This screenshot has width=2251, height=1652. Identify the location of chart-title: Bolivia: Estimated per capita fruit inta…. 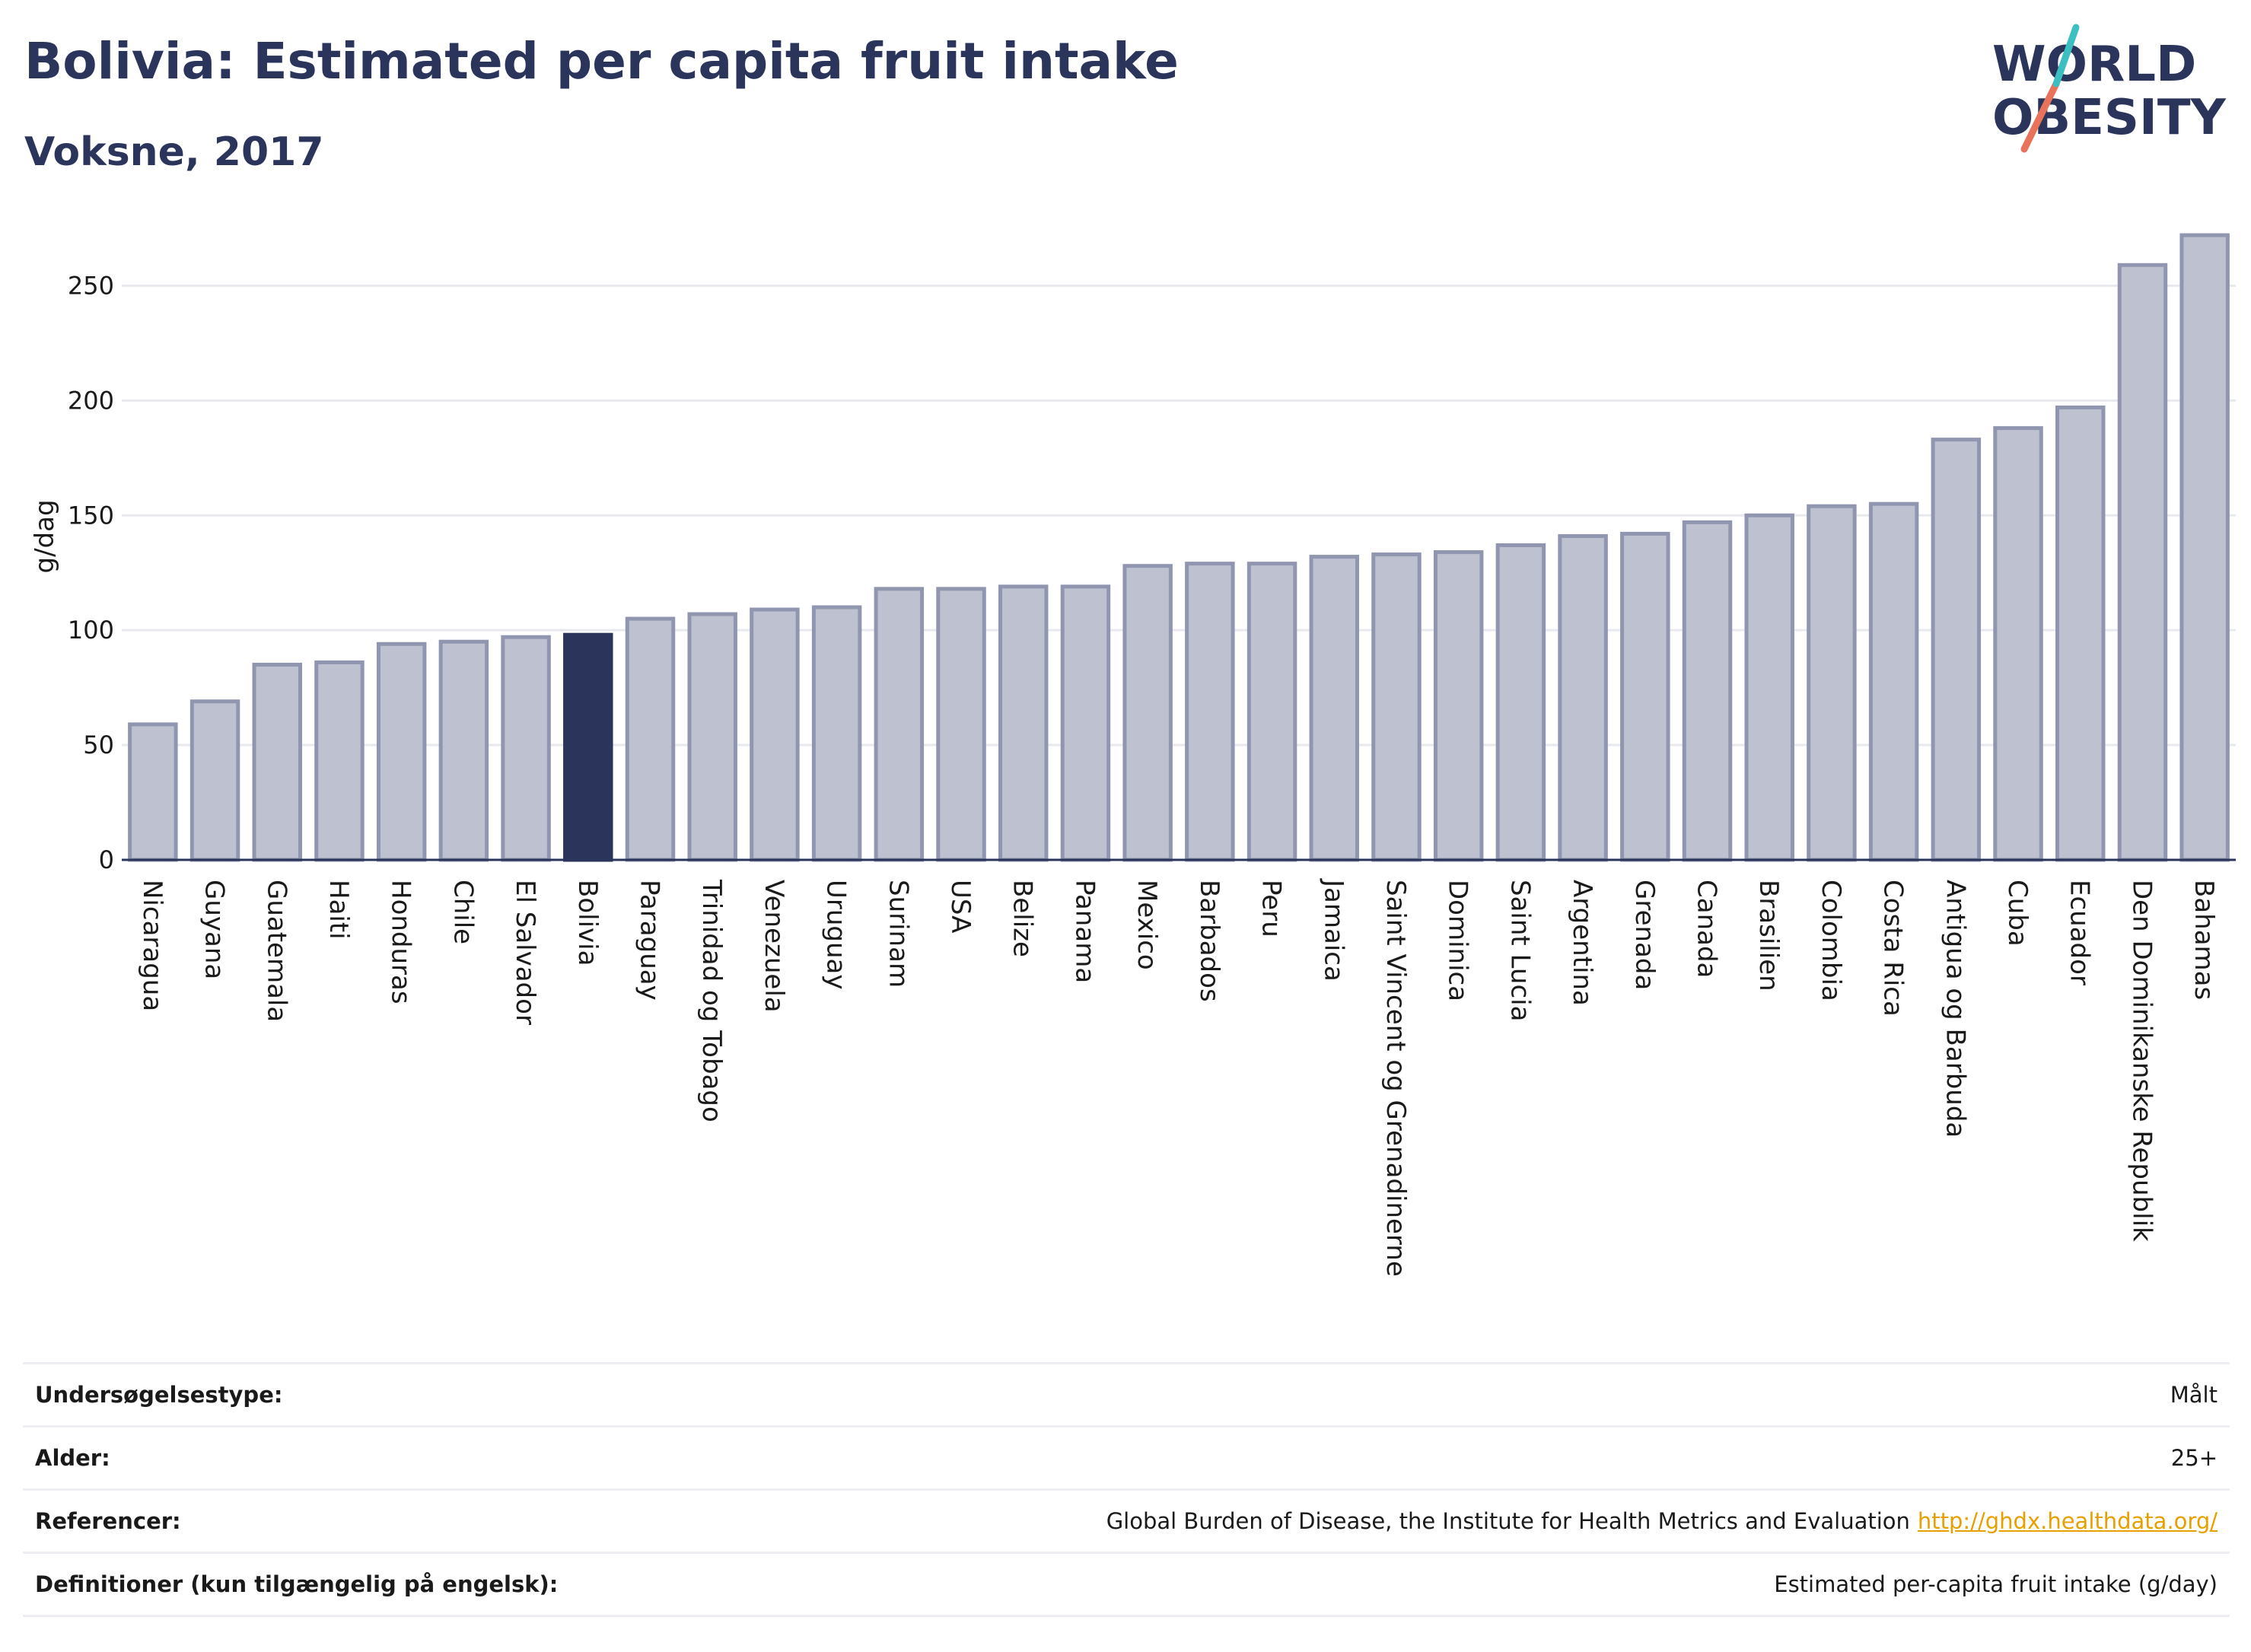
(601, 61).